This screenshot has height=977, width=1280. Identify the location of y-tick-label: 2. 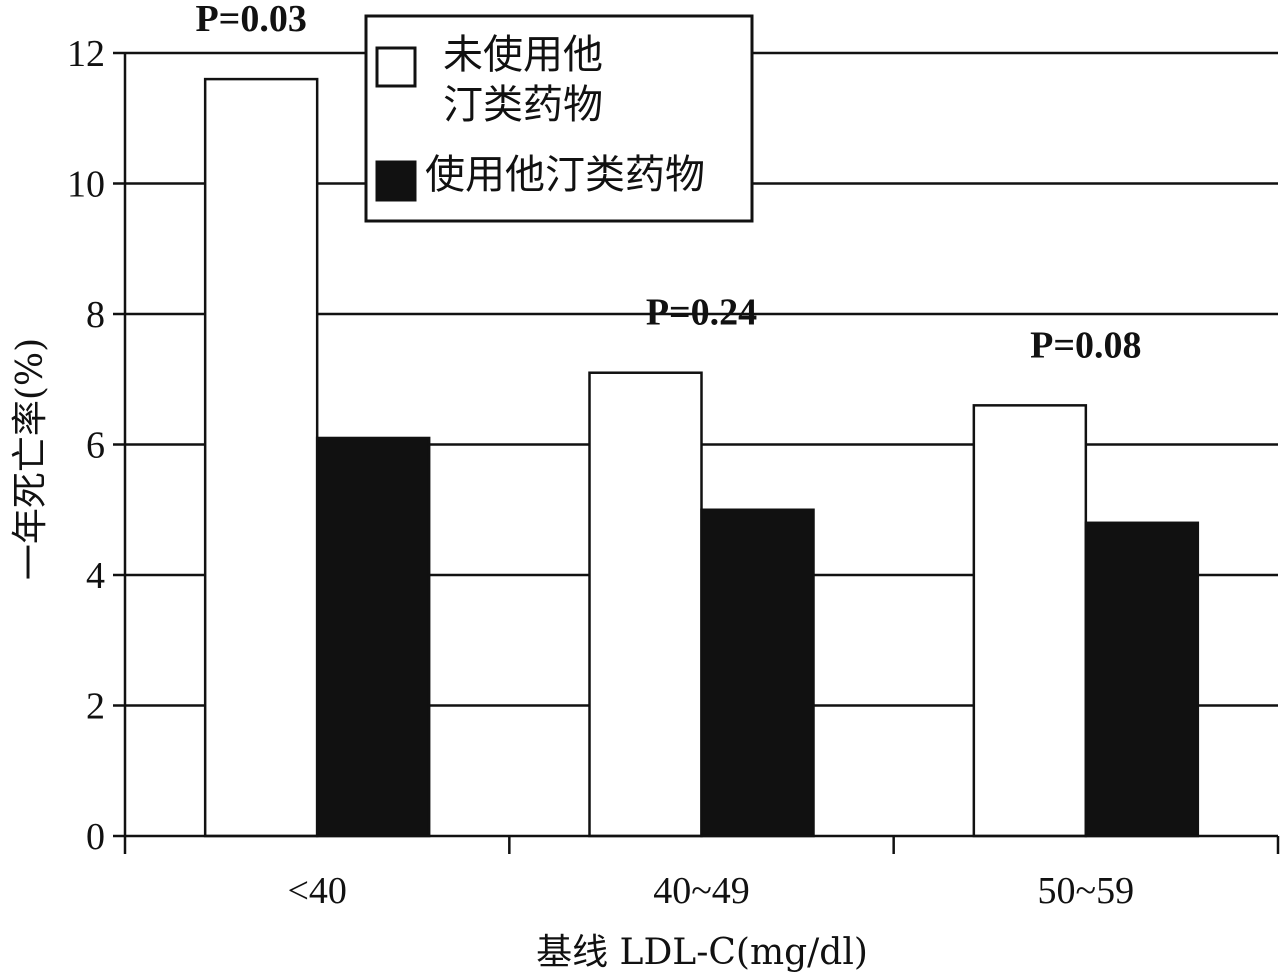
(95, 707).